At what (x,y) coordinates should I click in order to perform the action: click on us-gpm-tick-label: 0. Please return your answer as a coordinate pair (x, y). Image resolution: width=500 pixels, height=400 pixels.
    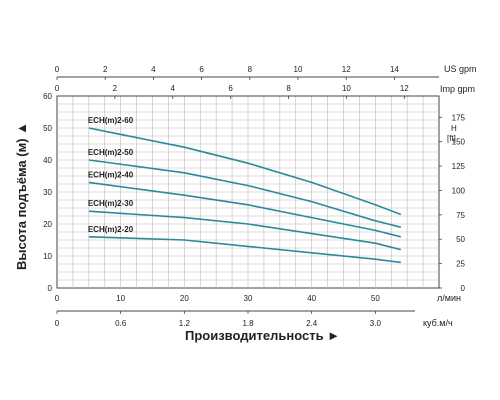
    Looking at the image, I should click on (57, 69).